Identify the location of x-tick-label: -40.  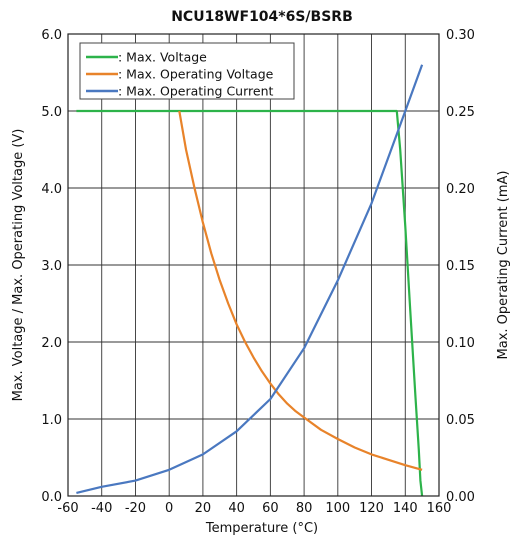
(101, 508).